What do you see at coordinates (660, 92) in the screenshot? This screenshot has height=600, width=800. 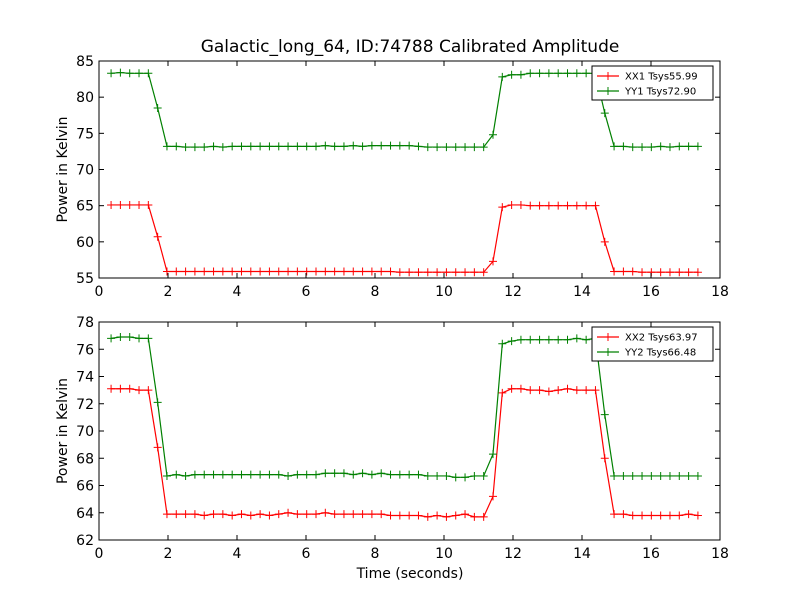 I see `legend-entry: YY1 Tsys72.90` at bounding box center [660, 92].